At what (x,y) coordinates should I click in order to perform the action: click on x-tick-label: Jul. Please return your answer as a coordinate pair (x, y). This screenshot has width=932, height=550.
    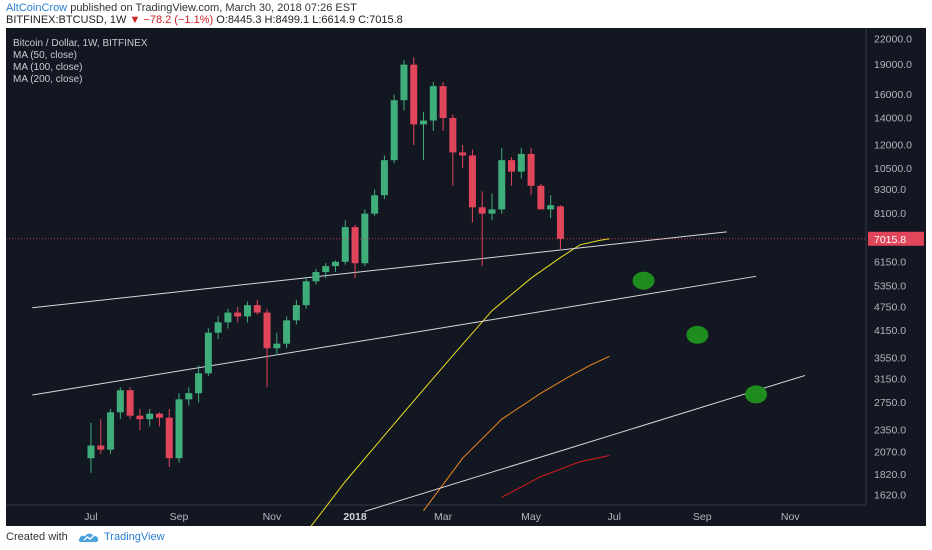
    Looking at the image, I should click on (90, 517).